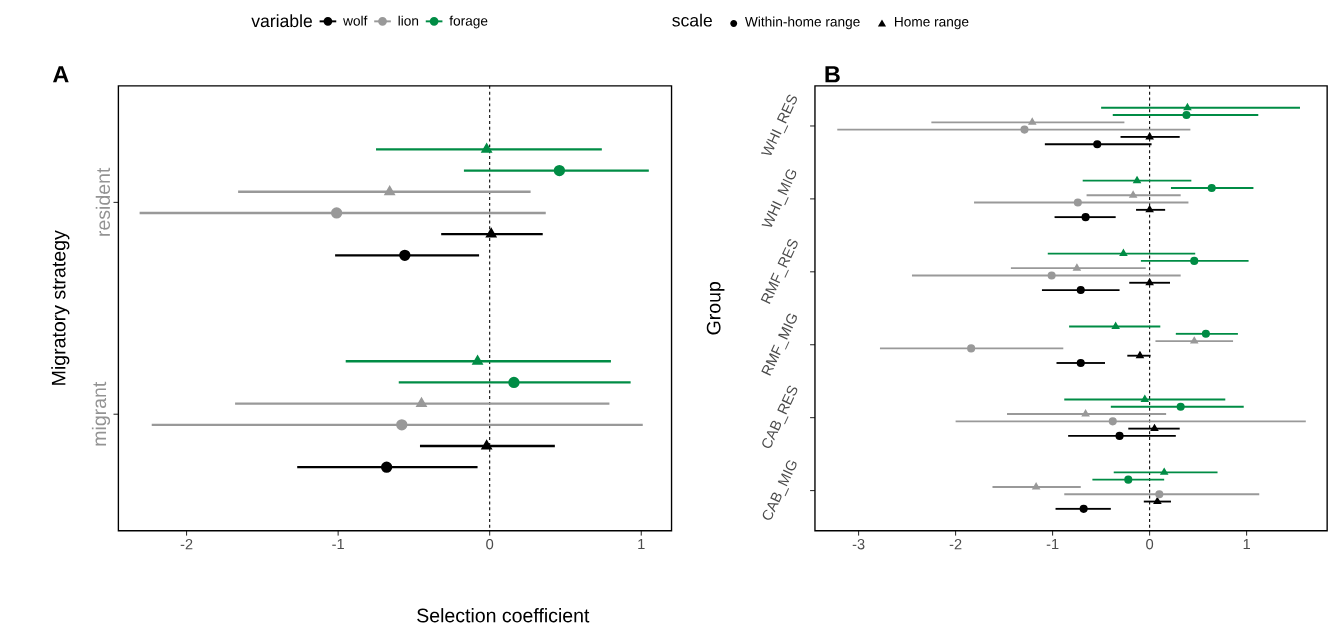 The width and height of the screenshot is (1333, 638). I want to click on y-axis-title: Migratory strategy, so click(60, 307).